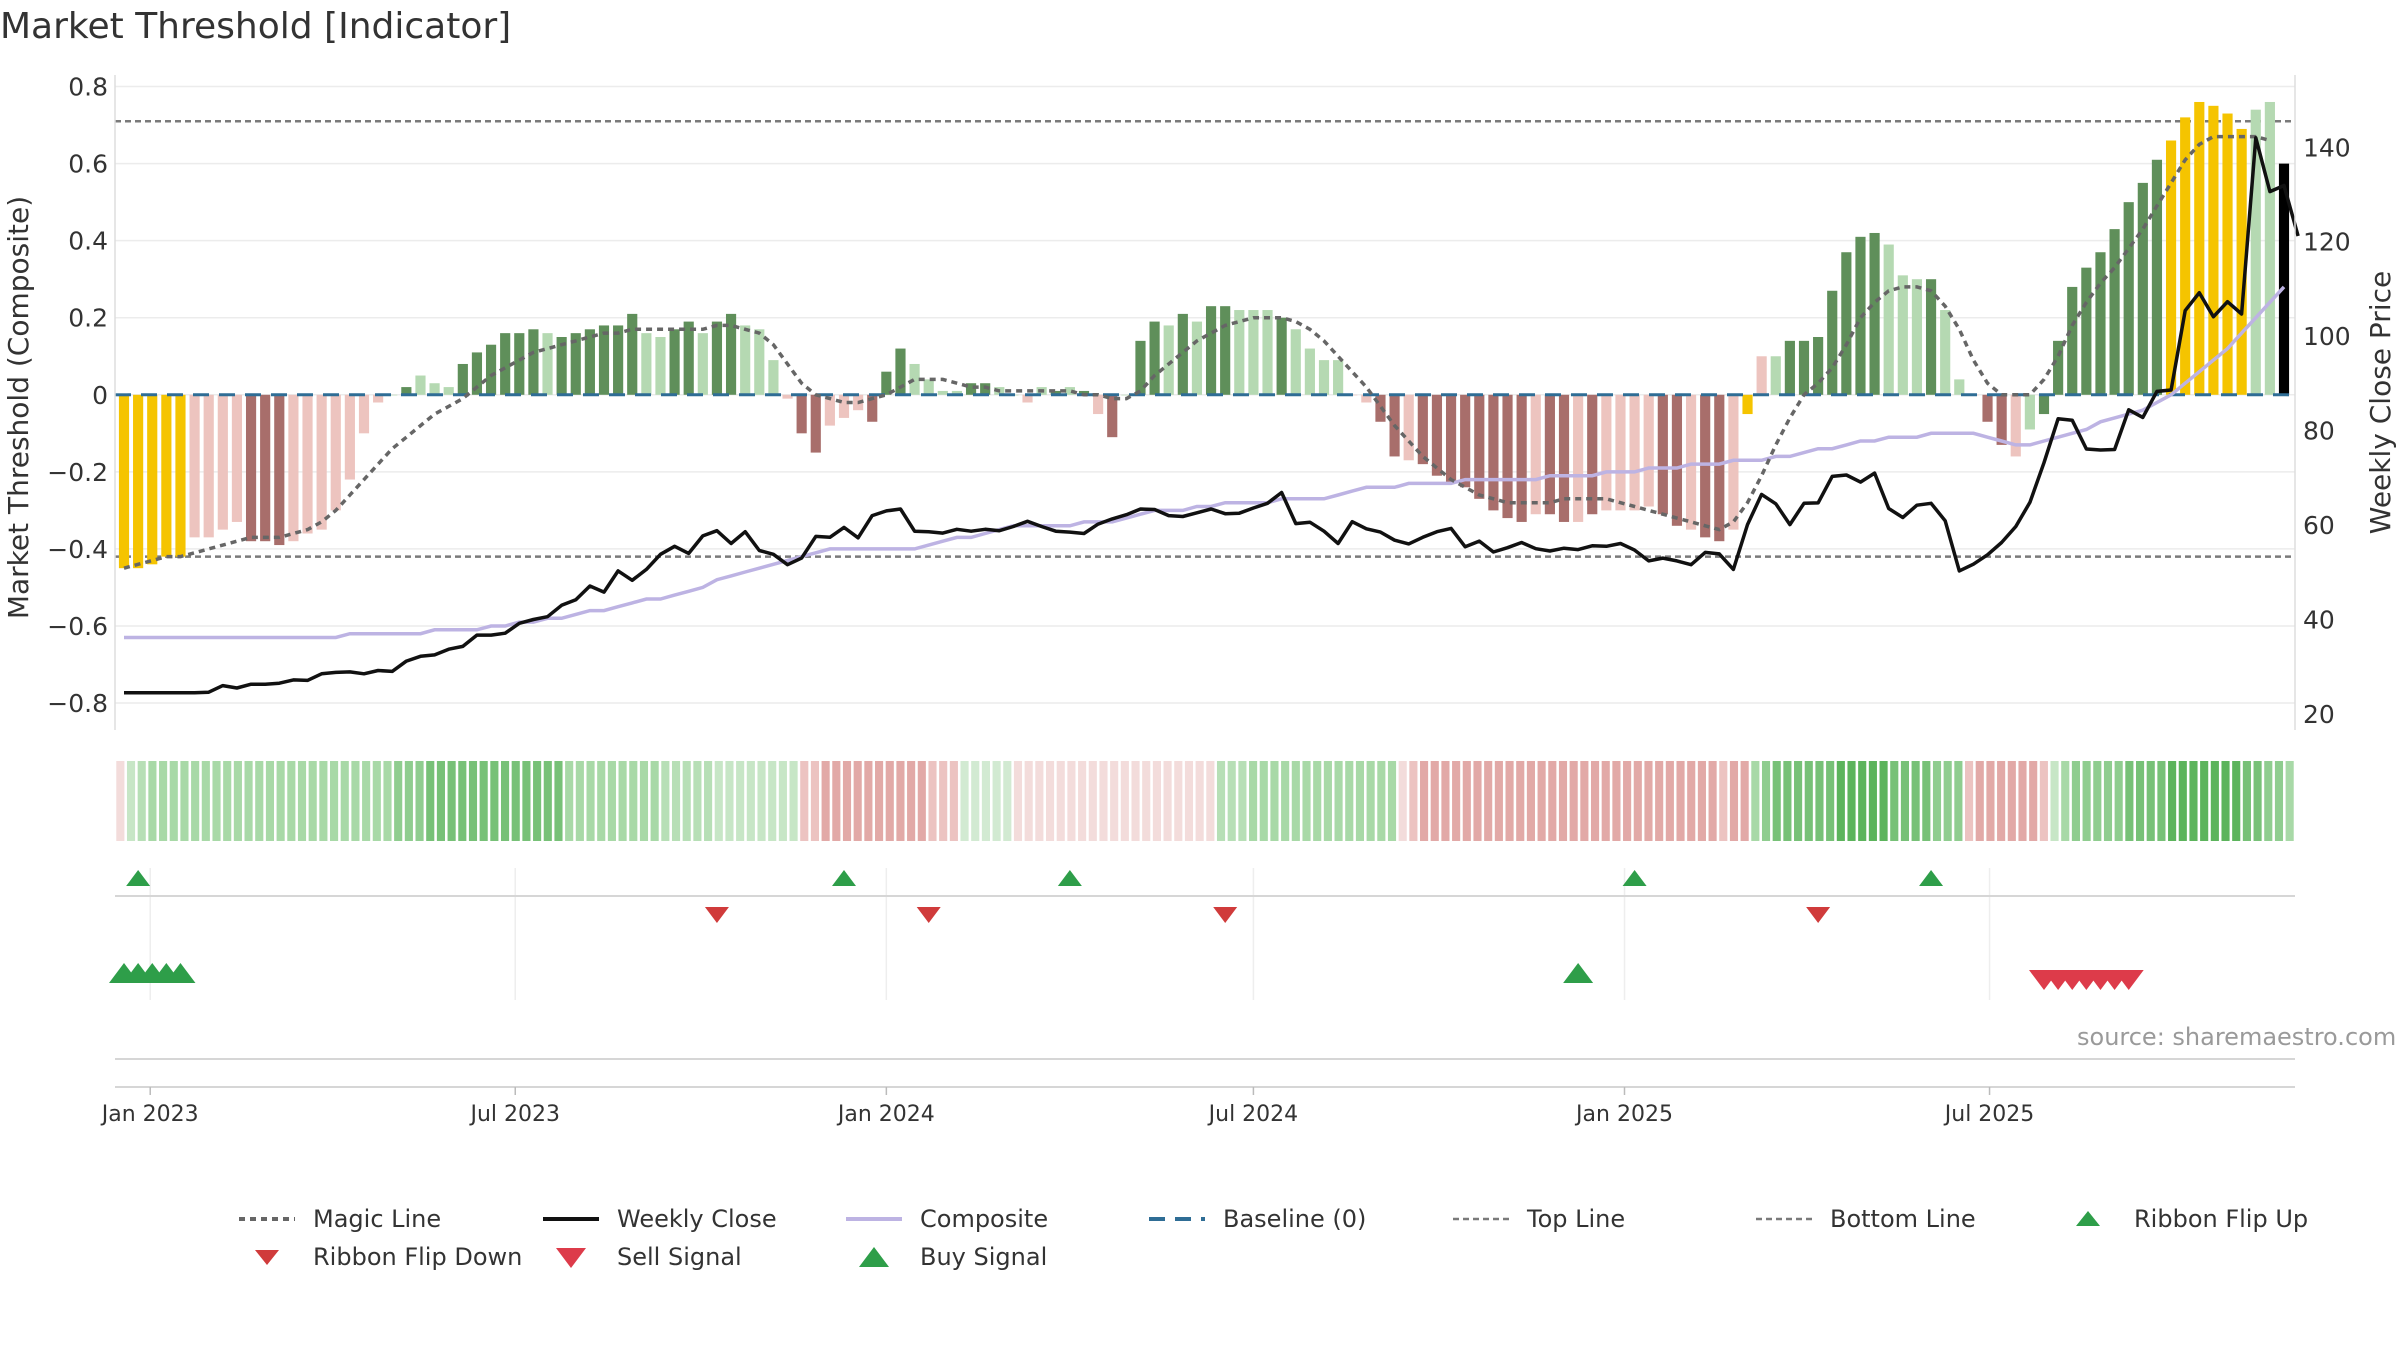  I want to click on source-note: source: sharemaestro.com, so click(2237, 1037).